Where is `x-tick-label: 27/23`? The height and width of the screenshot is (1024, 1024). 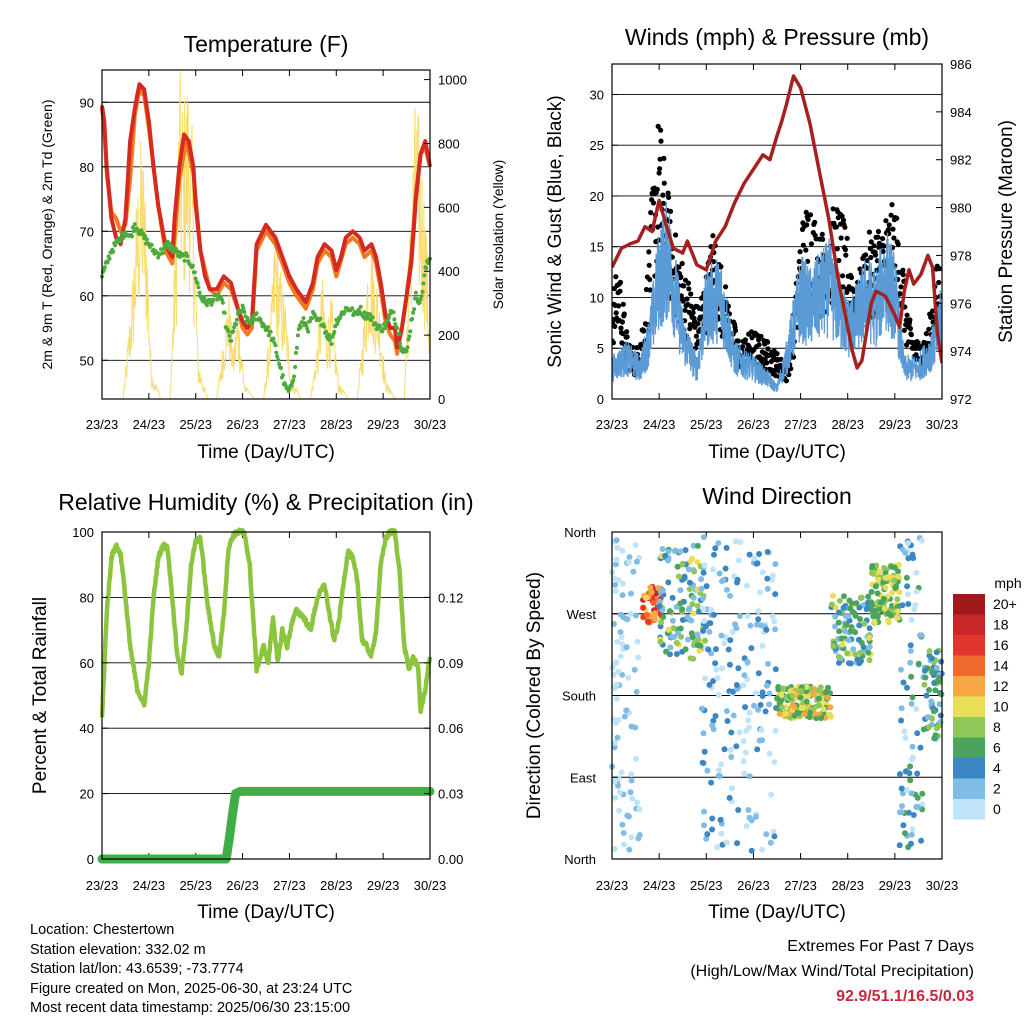
x-tick-label: 27/23 is located at coordinates (289, 885).